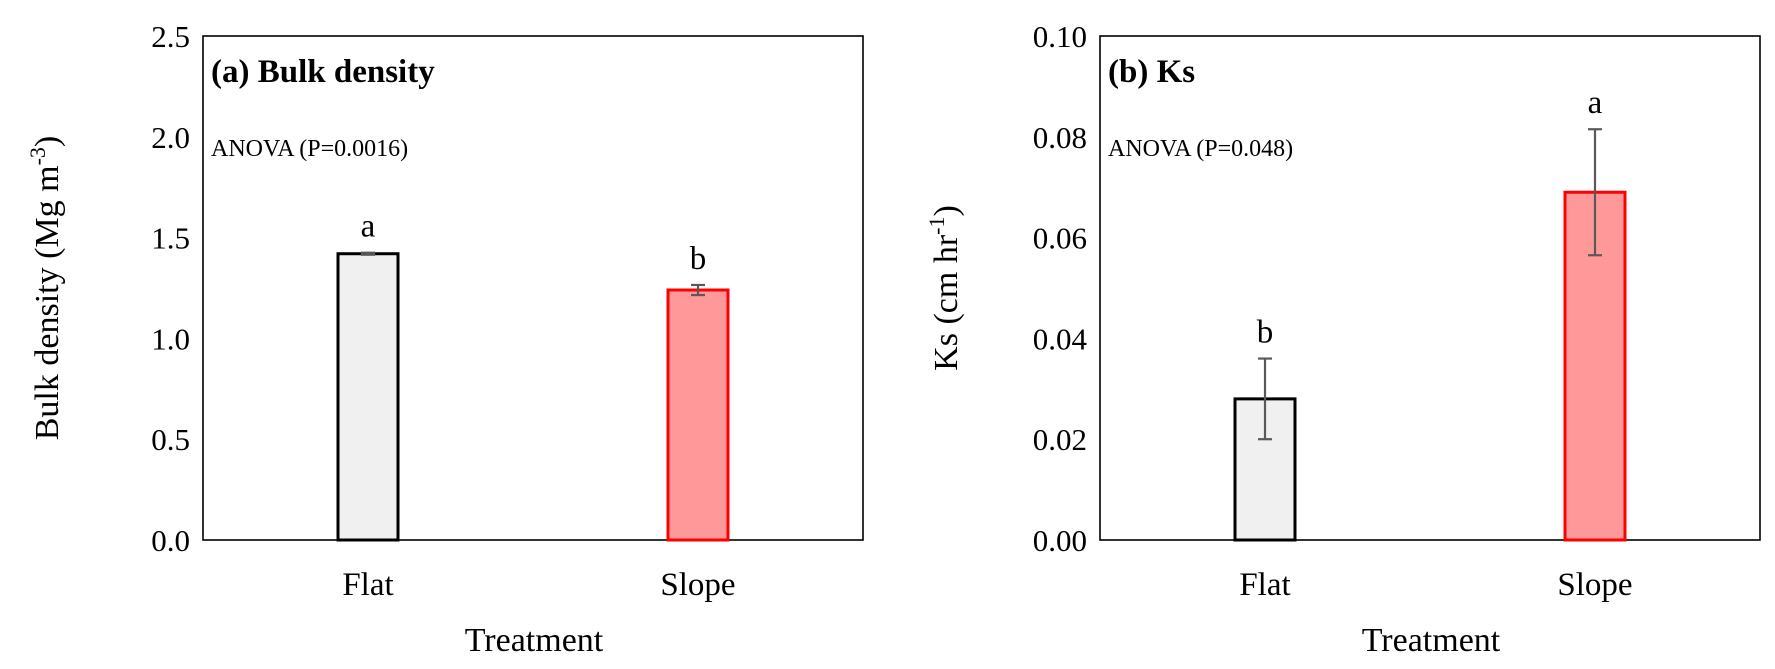  What do you see at coordinates (170, 137) in the screenshot?
I see `y-tick-label: 2.0` at bounding box center [170, 137].